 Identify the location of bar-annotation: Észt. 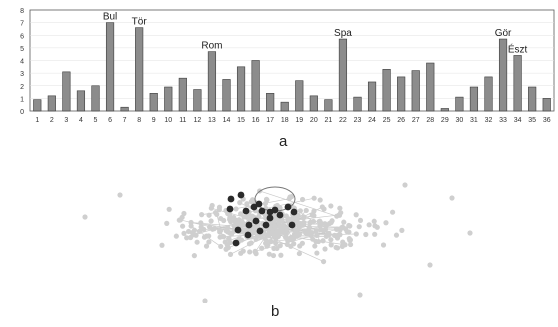
(518, 48).